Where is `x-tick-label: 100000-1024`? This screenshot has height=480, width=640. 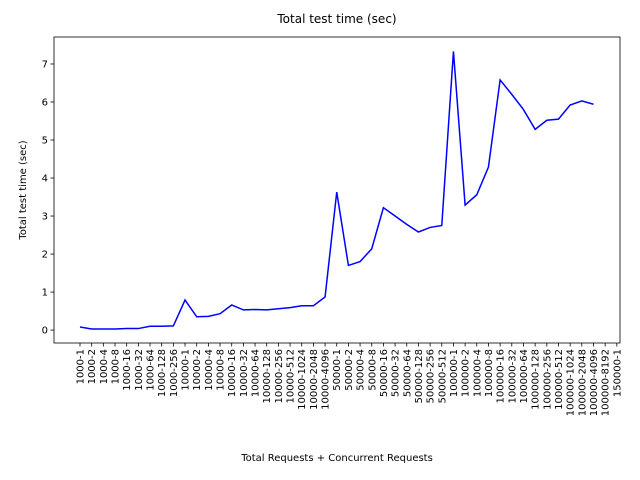
x-tick-label: 100000-1024 is located at coordinates (571, 382).